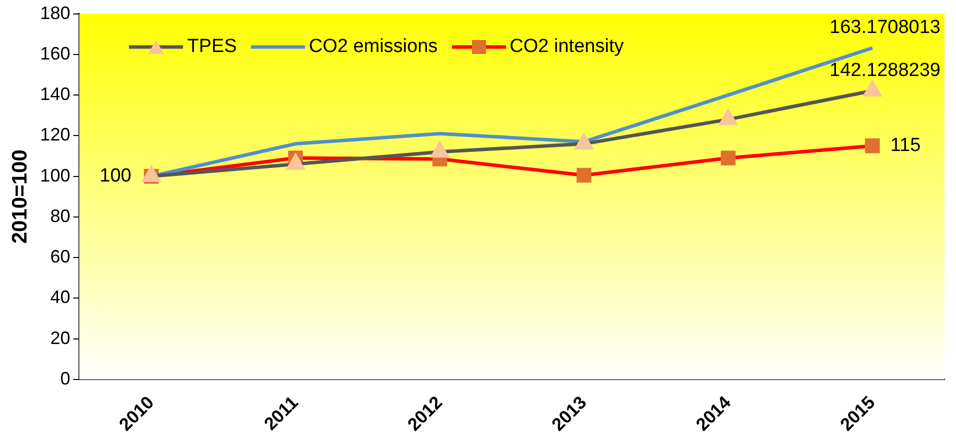 The width and height of the screenshot is (956, 439). What do you see at coordinates (885, 70) in the screenshot?
I see `data-label: 142.1288239` at bounding box center [885, 70].